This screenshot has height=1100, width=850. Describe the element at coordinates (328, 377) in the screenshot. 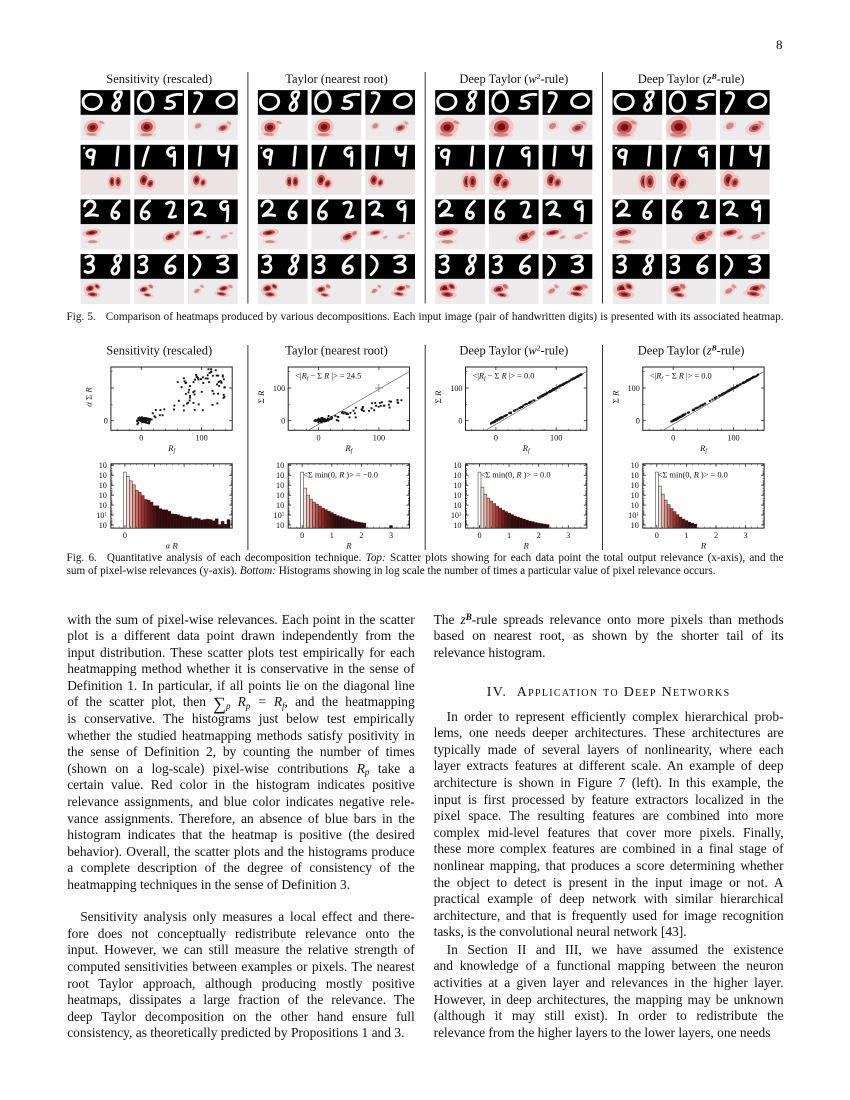

I see `svg-text: <|Rf − Σ R |> = 24.5` at that location.